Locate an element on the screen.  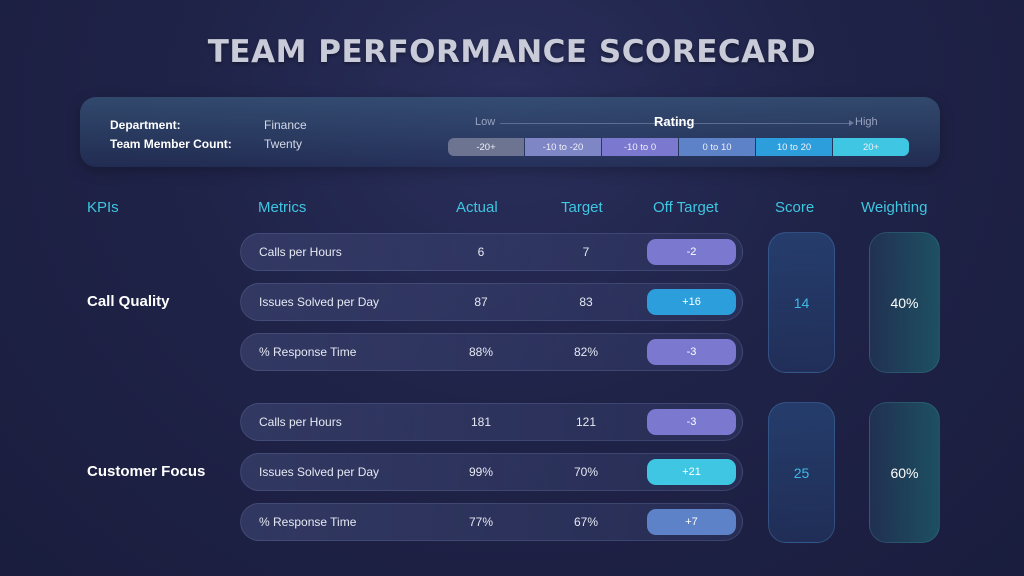
rating-arrow is located at coordinates (677, 123).